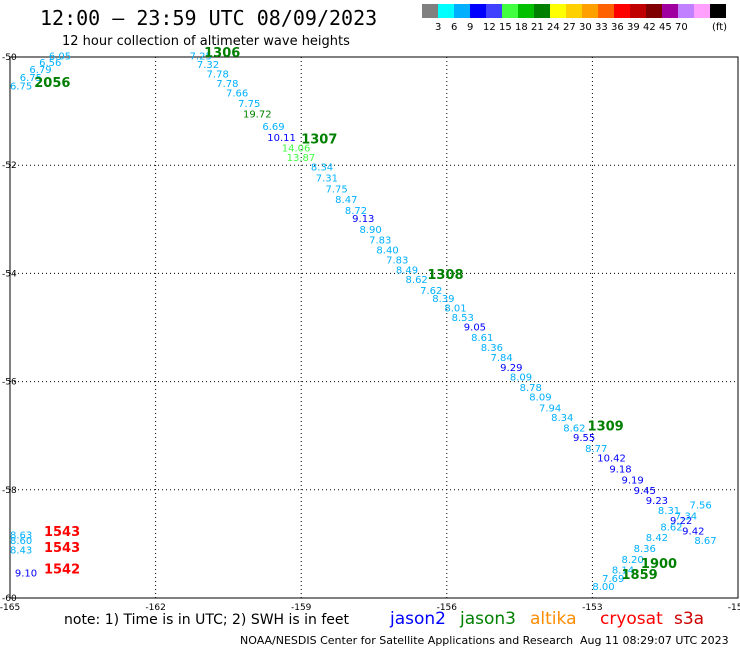 This screenshot has width=740, height=650. What do you see at coordinates (10, 608) in the screenshot?
I see `x-tick-label: -165` at bounding box center [10, 608].